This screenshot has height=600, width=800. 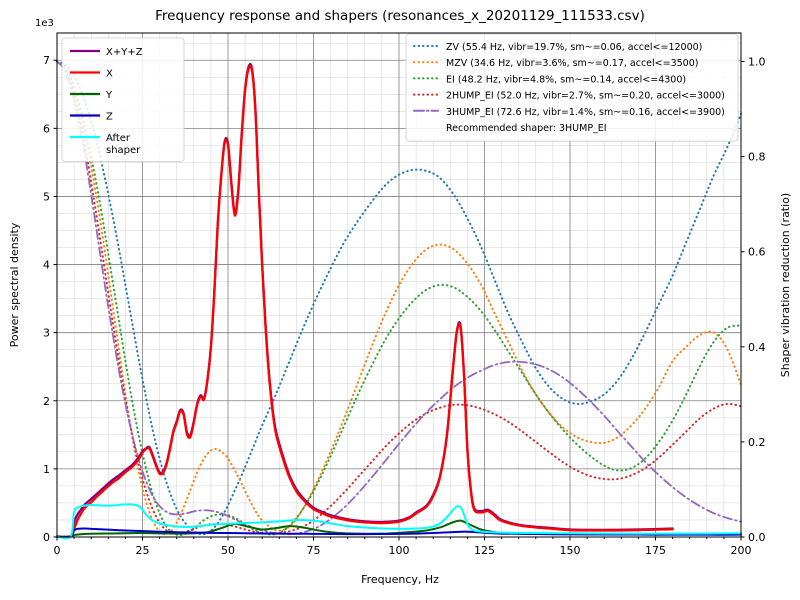 I want to click on x-tick-label: 25, so click(x=143, y=550).